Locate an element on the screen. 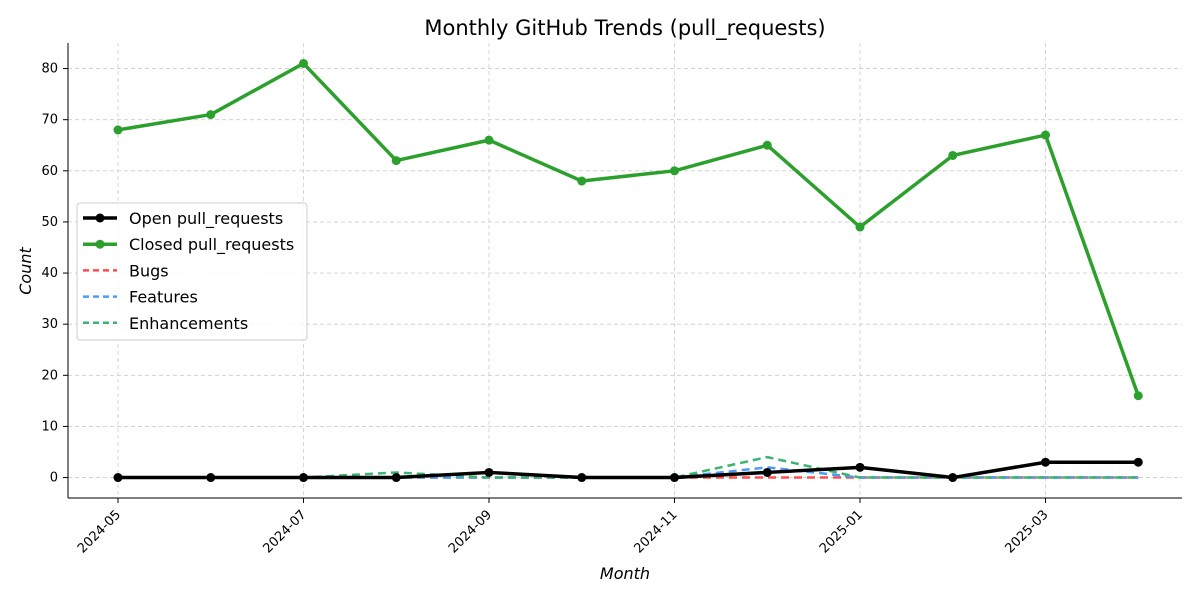 This screenshot has width=1200, height=600. y-tick-label: 0 is located at coordinates (54, 478).